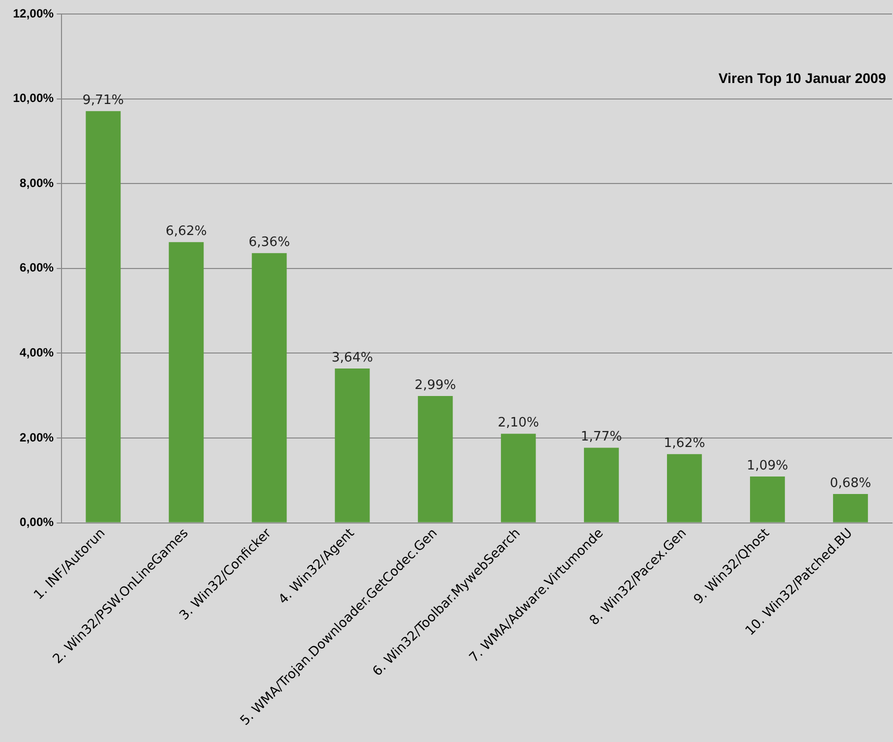  Describe the element at coordinates (103, 100) in the screenshot. I see `data-label: 9,71%` at that location.